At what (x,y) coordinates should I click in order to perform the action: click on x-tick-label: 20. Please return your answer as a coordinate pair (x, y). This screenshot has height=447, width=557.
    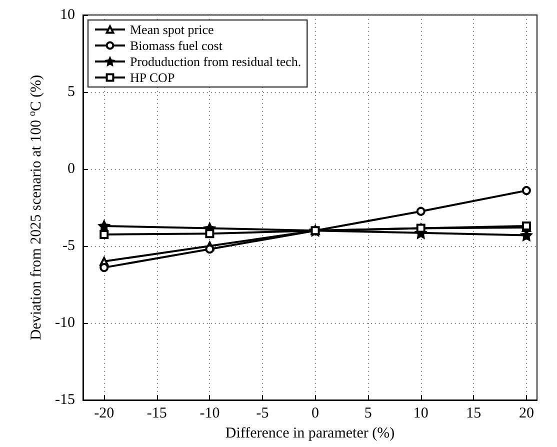
    Looking at the image, I should click on (526, 414).